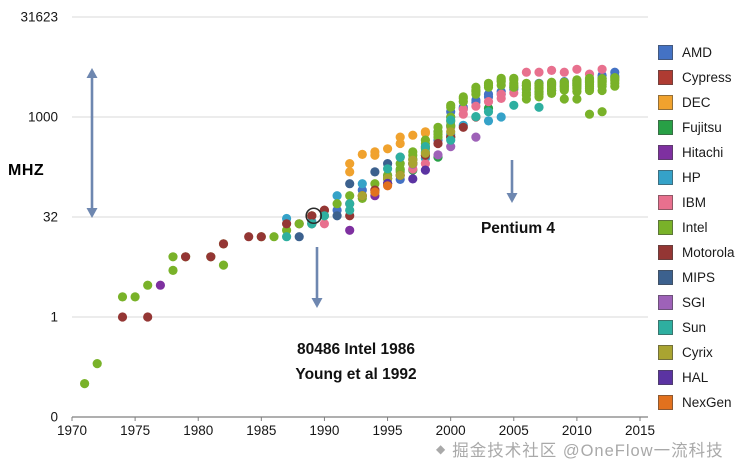  I want to click on legend-item-hp: HP, so click(696, 177).